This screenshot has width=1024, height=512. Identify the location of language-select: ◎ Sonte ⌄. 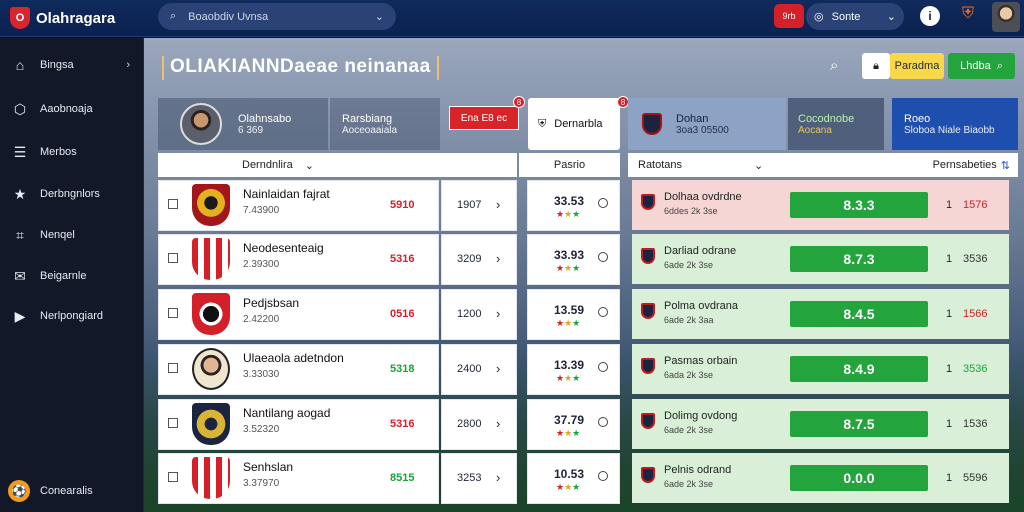
(855, 16).